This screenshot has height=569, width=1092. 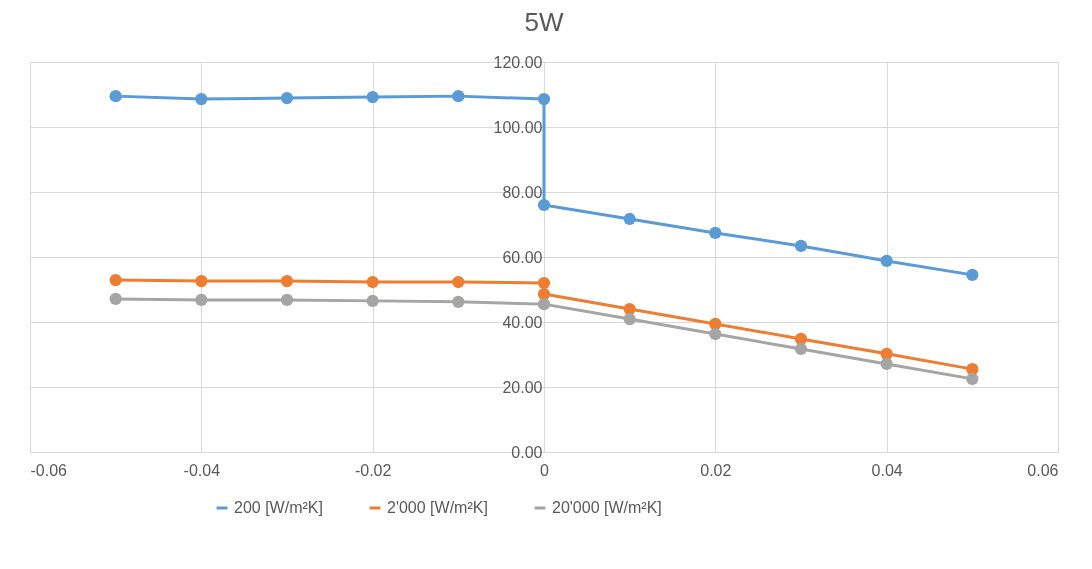 I want to click on y-tick-label: 100.00, so click(x=518, y=127).